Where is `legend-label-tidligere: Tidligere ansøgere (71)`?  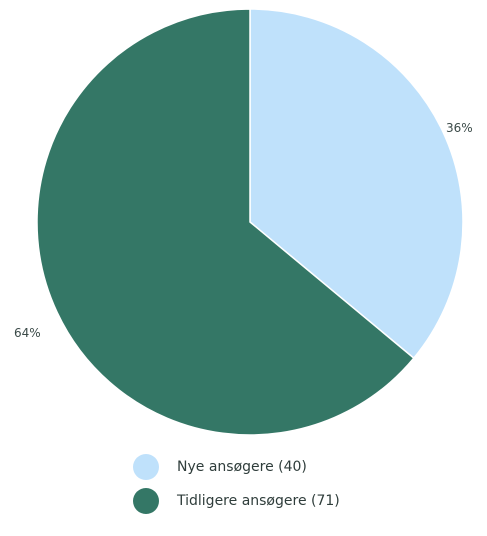
legend-label-tidligere: Tidligere ansøgere (71) is located at coordinates (258, 501).